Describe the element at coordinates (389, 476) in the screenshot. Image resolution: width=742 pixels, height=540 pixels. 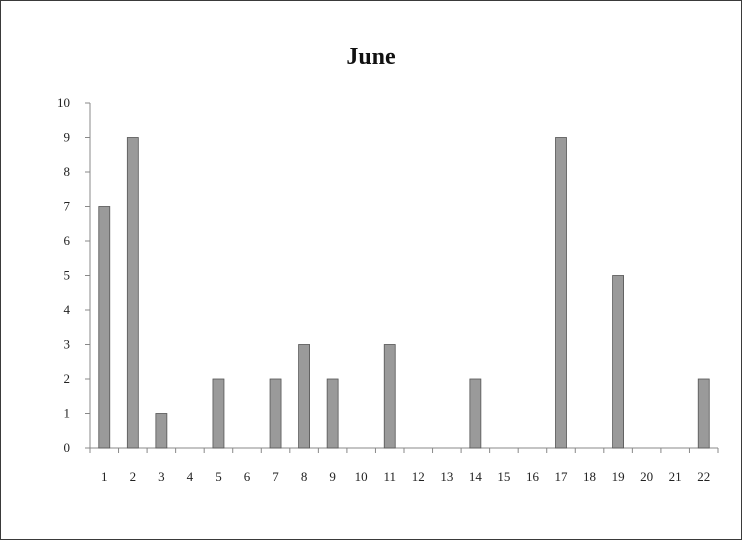
I see `x-tick-label: 11` at that location.